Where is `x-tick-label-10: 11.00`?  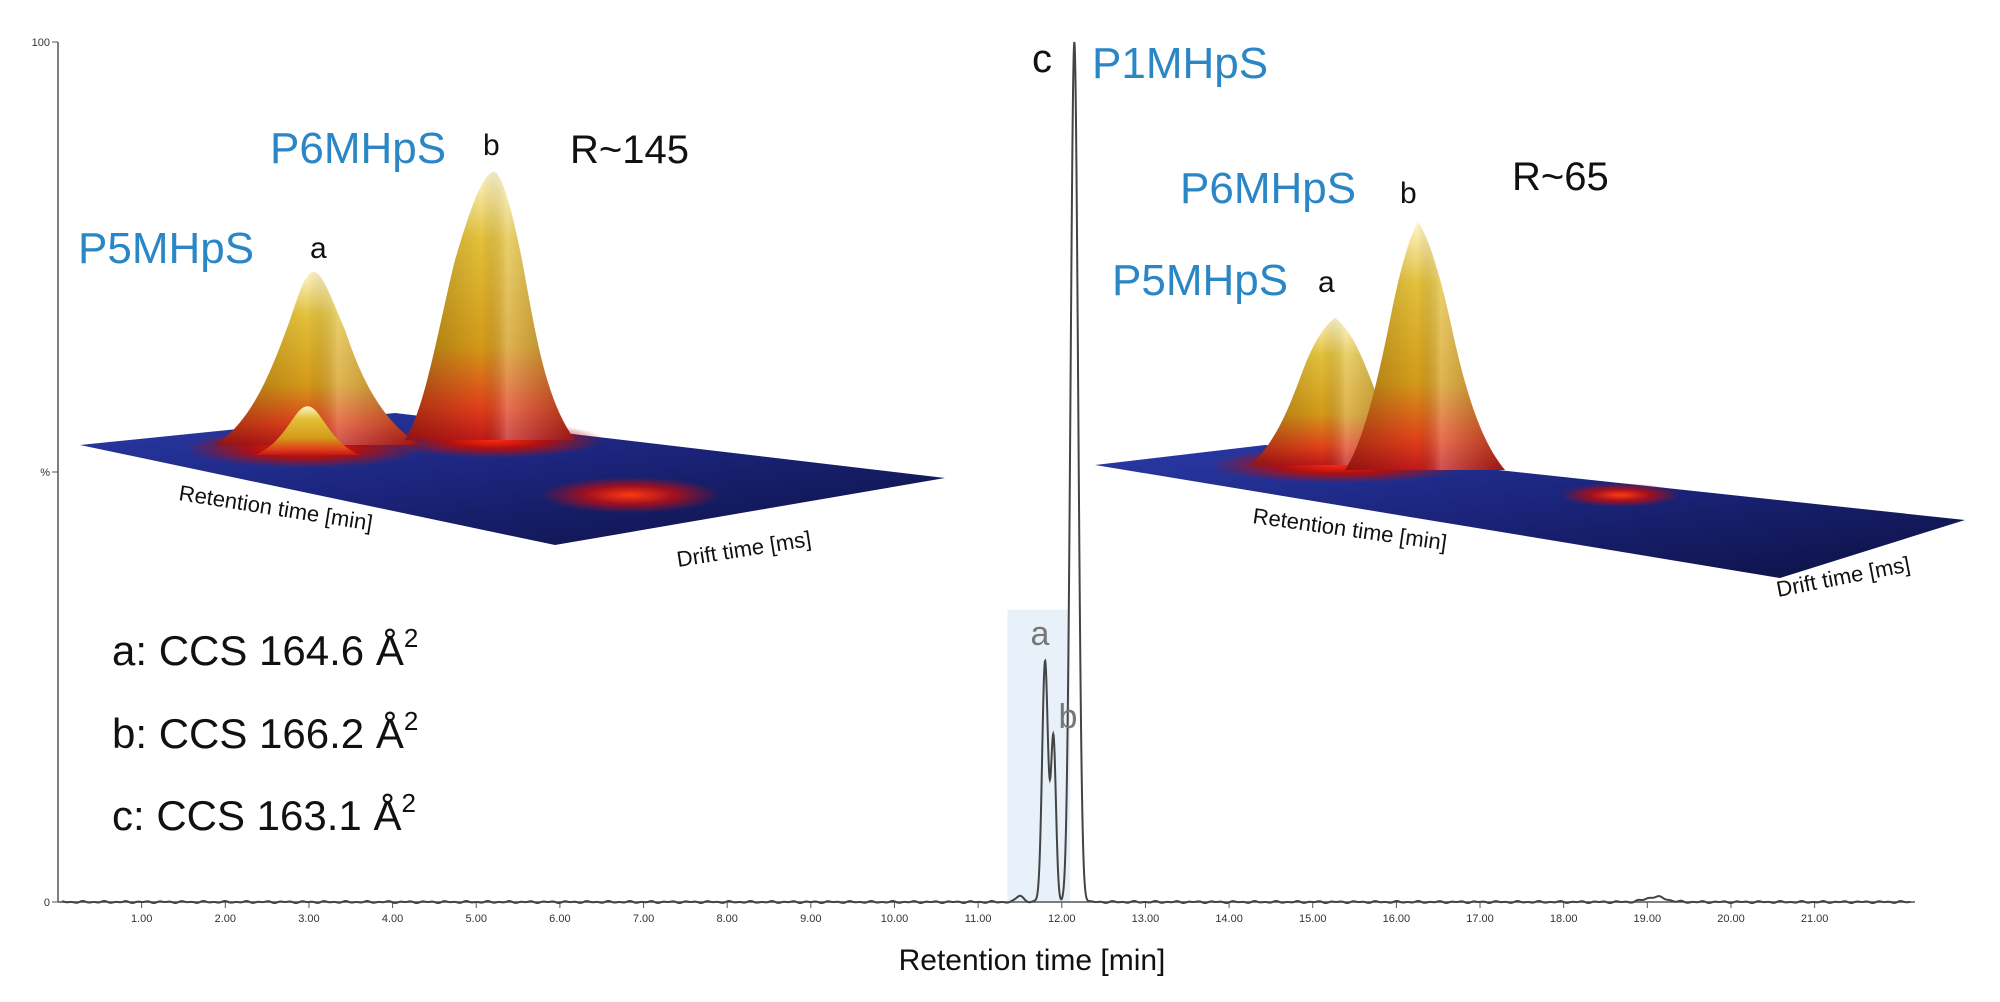 x-tick-label-10: 11.00 is located at coordinates (978, 919).